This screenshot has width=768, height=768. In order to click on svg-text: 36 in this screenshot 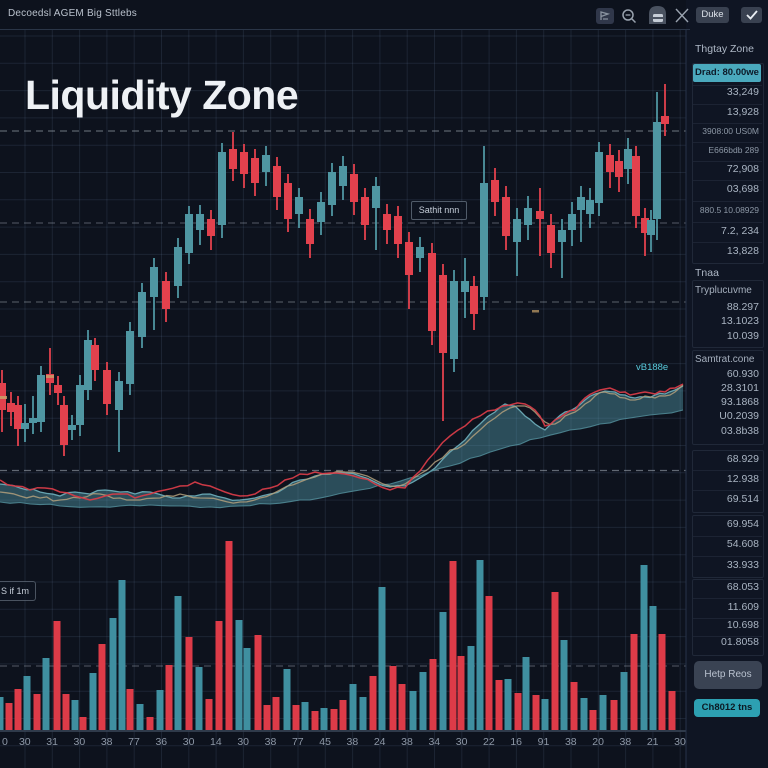, I will do `click(161, 742)`.